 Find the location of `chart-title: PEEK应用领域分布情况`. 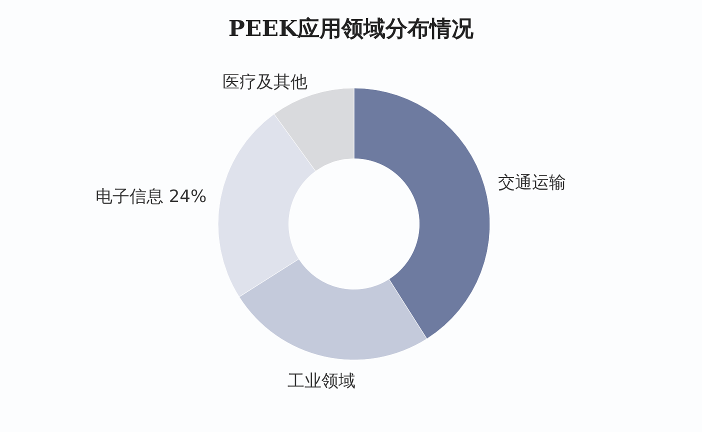

chart-title: PEEK应用领域分布情况 is located at coordinates (351, 29).